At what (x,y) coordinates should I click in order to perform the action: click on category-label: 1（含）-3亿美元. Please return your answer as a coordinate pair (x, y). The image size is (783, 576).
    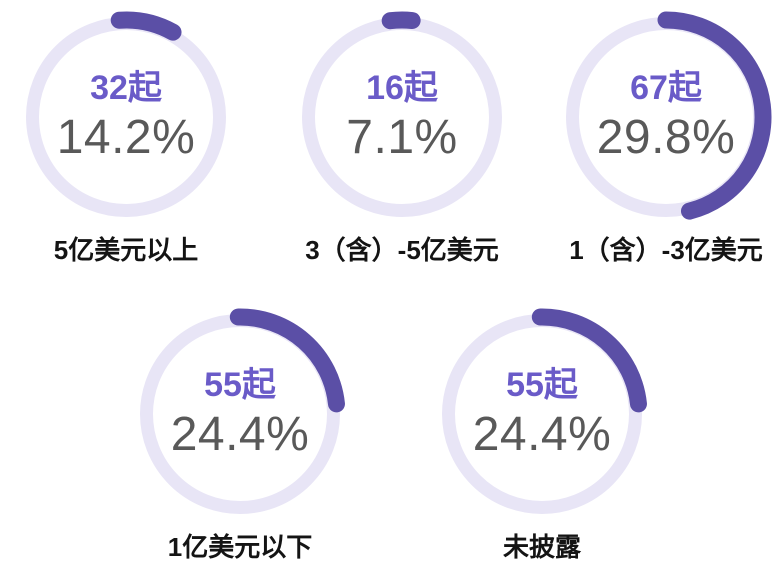
    Looking at the image, I should click on (666, 250).